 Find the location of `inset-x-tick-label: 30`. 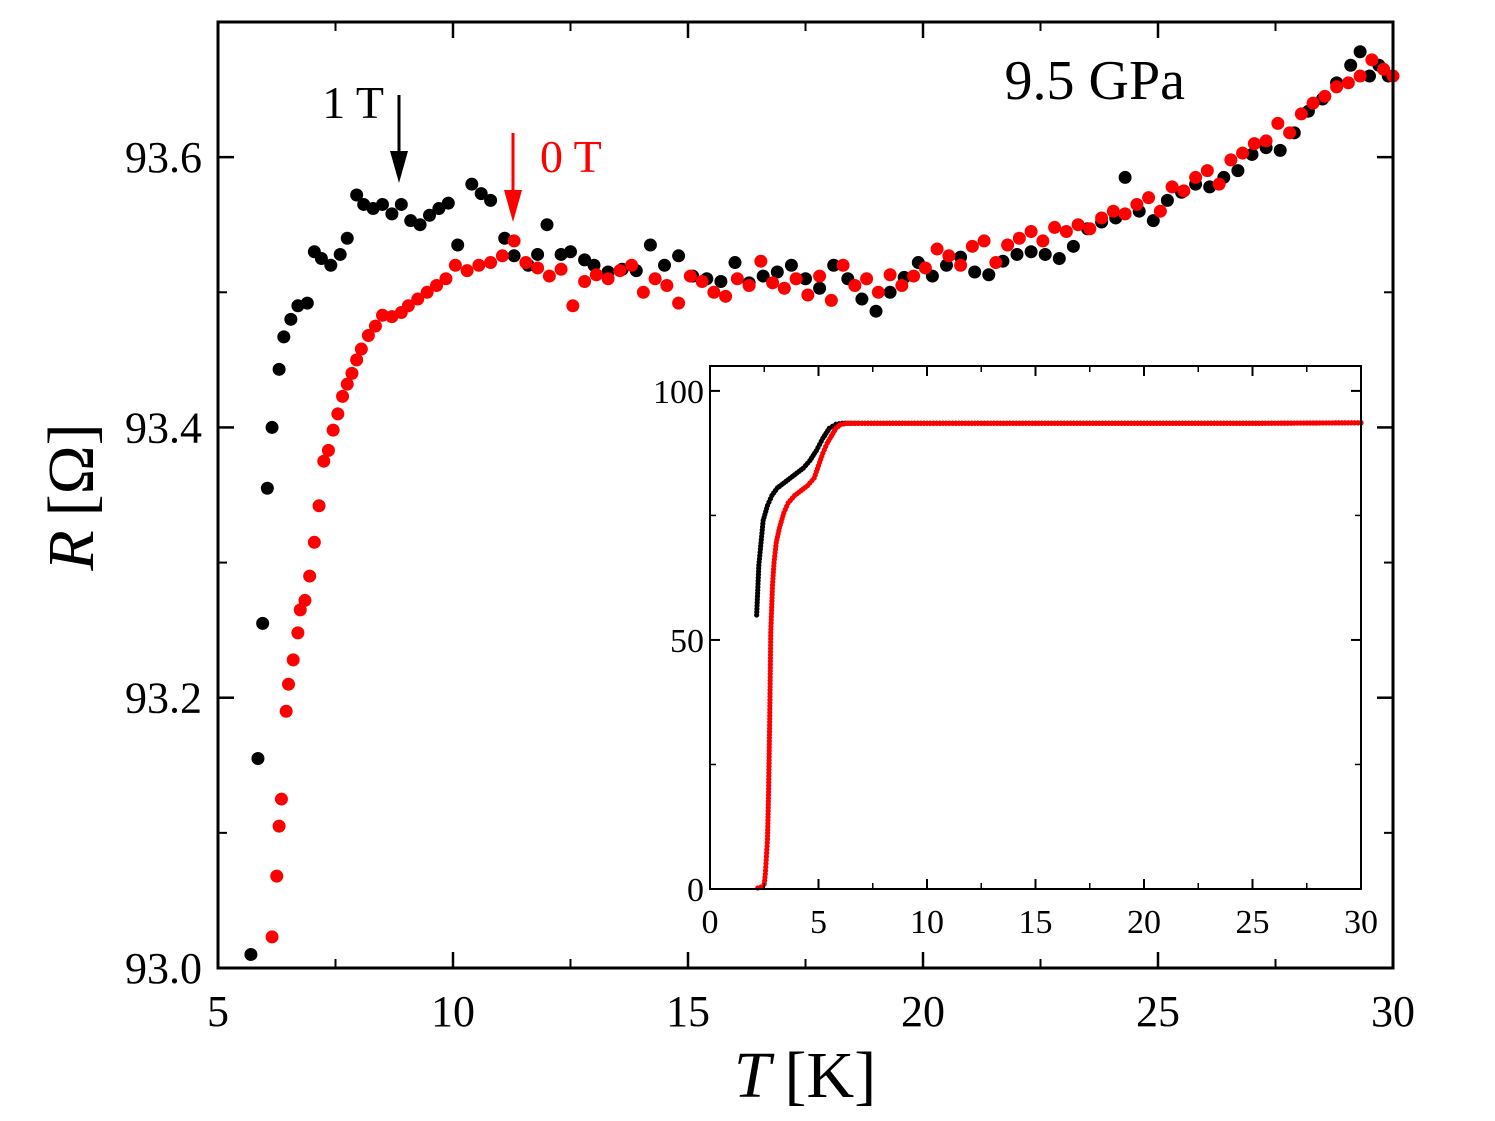

inset-x-tick-label: 30 is located at coordinates (1361, 922).